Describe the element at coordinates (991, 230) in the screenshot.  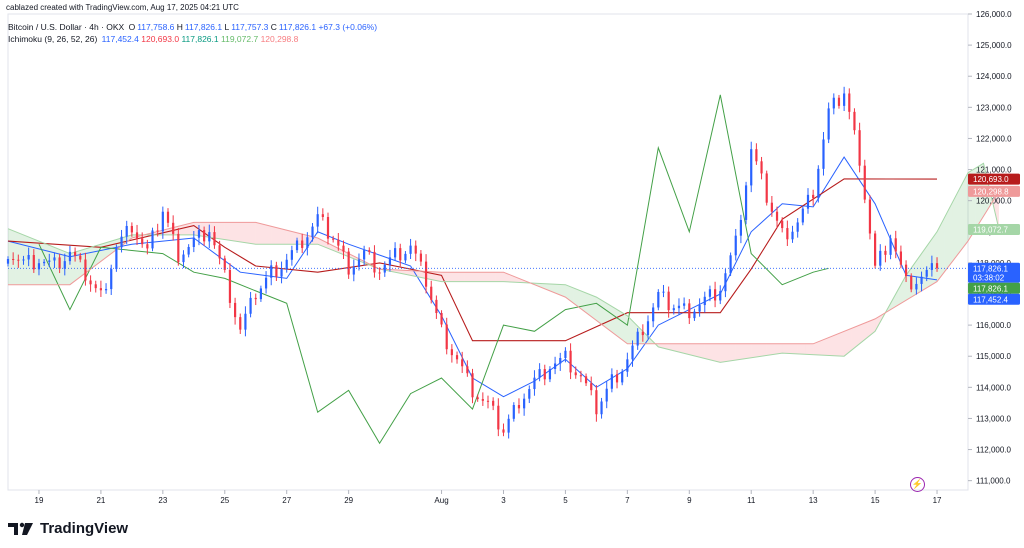
I see `price-tag-label: 119,072.7` at that location.